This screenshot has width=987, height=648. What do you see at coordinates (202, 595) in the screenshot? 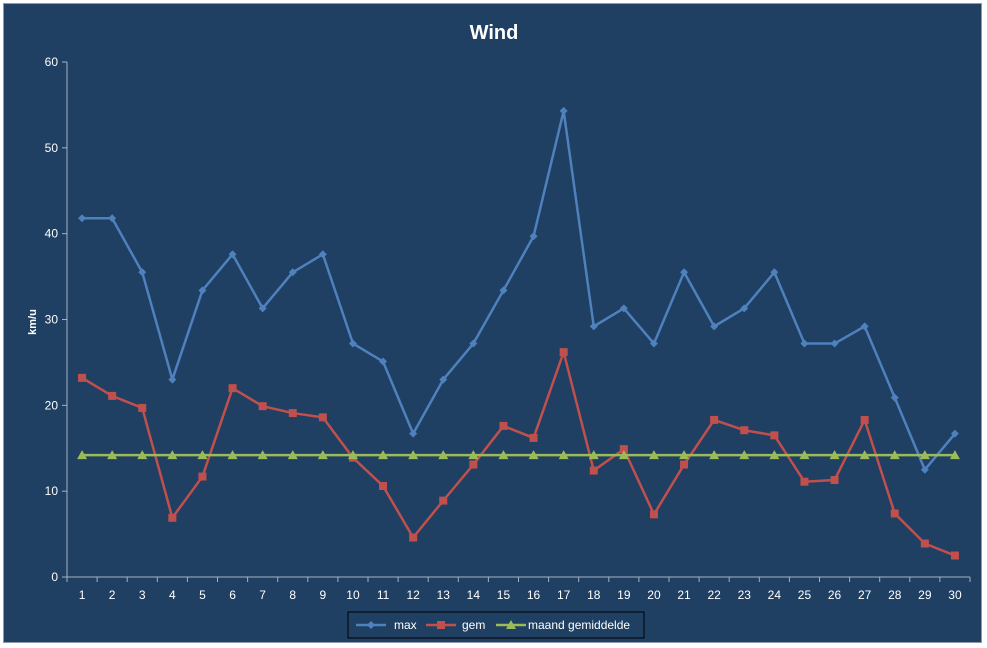
I see `x-tick-label: 5` at bounding box center [202, 595].